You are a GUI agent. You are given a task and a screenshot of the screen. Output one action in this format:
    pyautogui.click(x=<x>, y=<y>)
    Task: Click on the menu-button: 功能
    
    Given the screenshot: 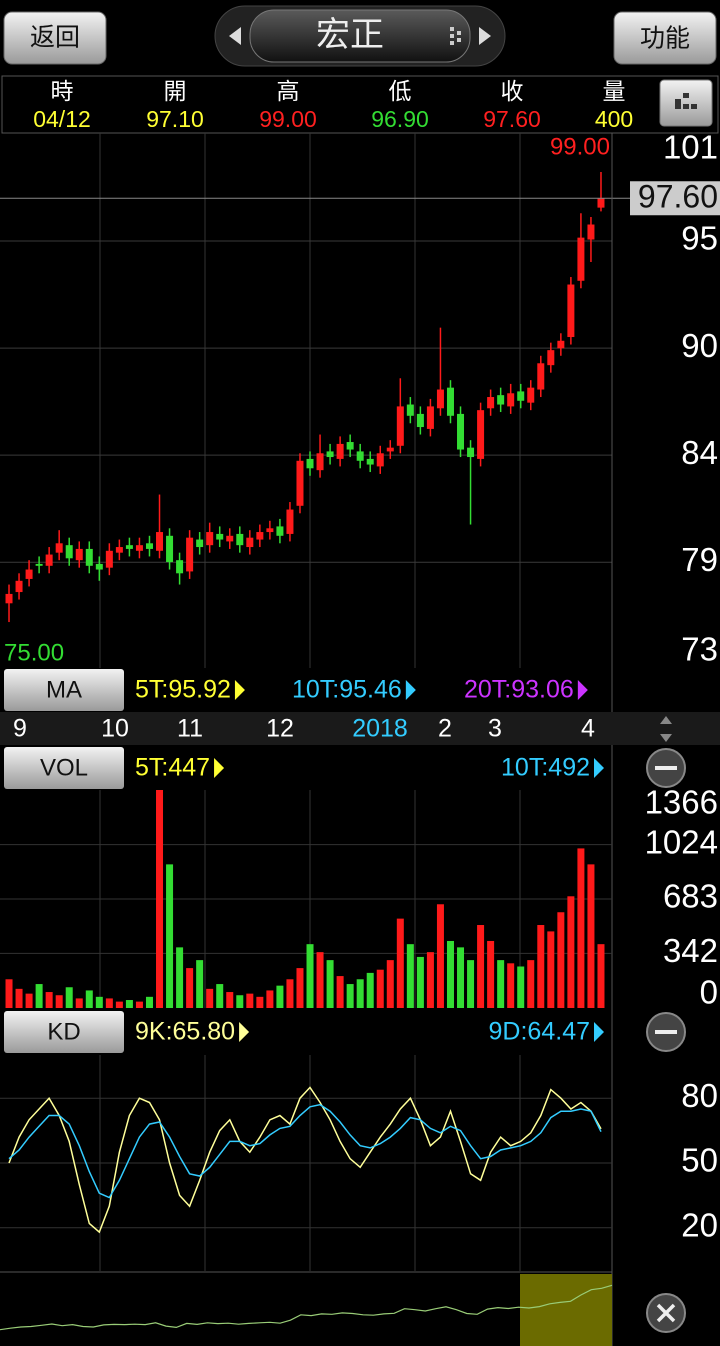 What is the action you would take?
    pyautogui.click(x=665, y=38)
    